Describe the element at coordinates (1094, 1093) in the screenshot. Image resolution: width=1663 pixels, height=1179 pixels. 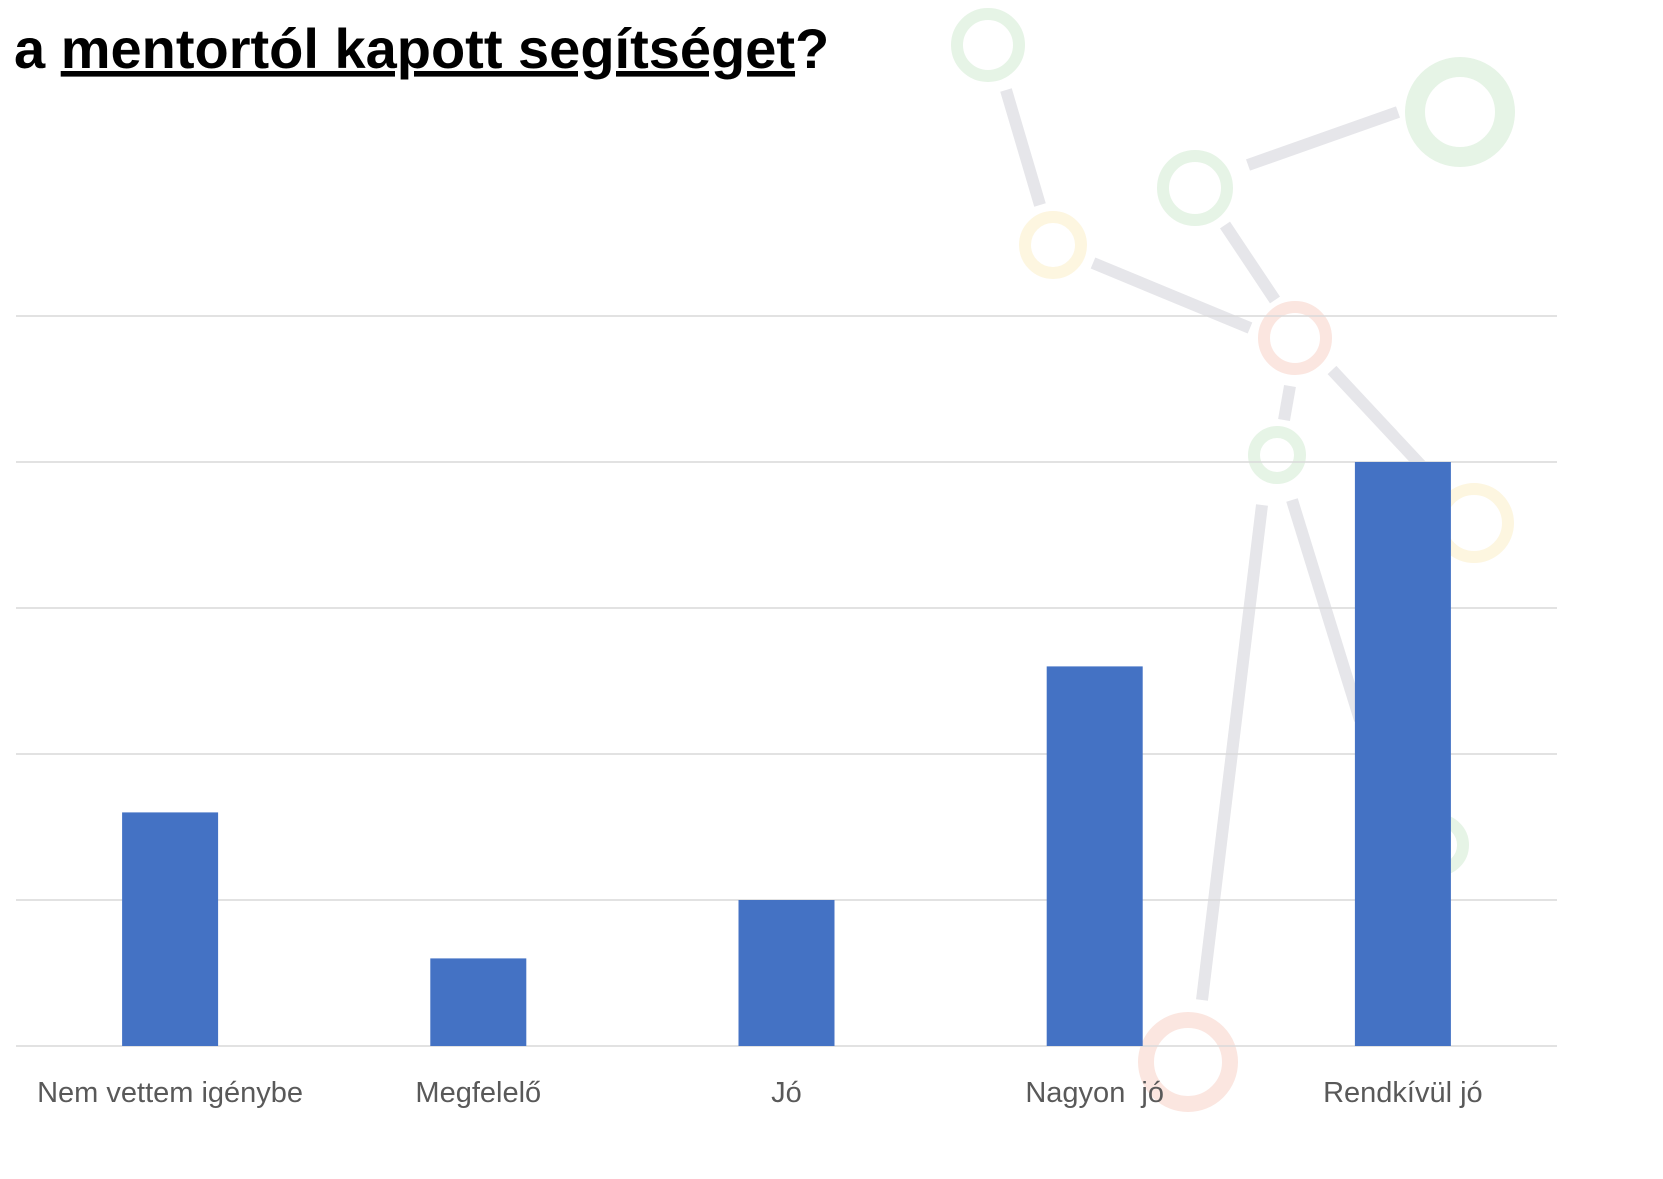
I see `x-tick-label: Nagyon jó` at that location.